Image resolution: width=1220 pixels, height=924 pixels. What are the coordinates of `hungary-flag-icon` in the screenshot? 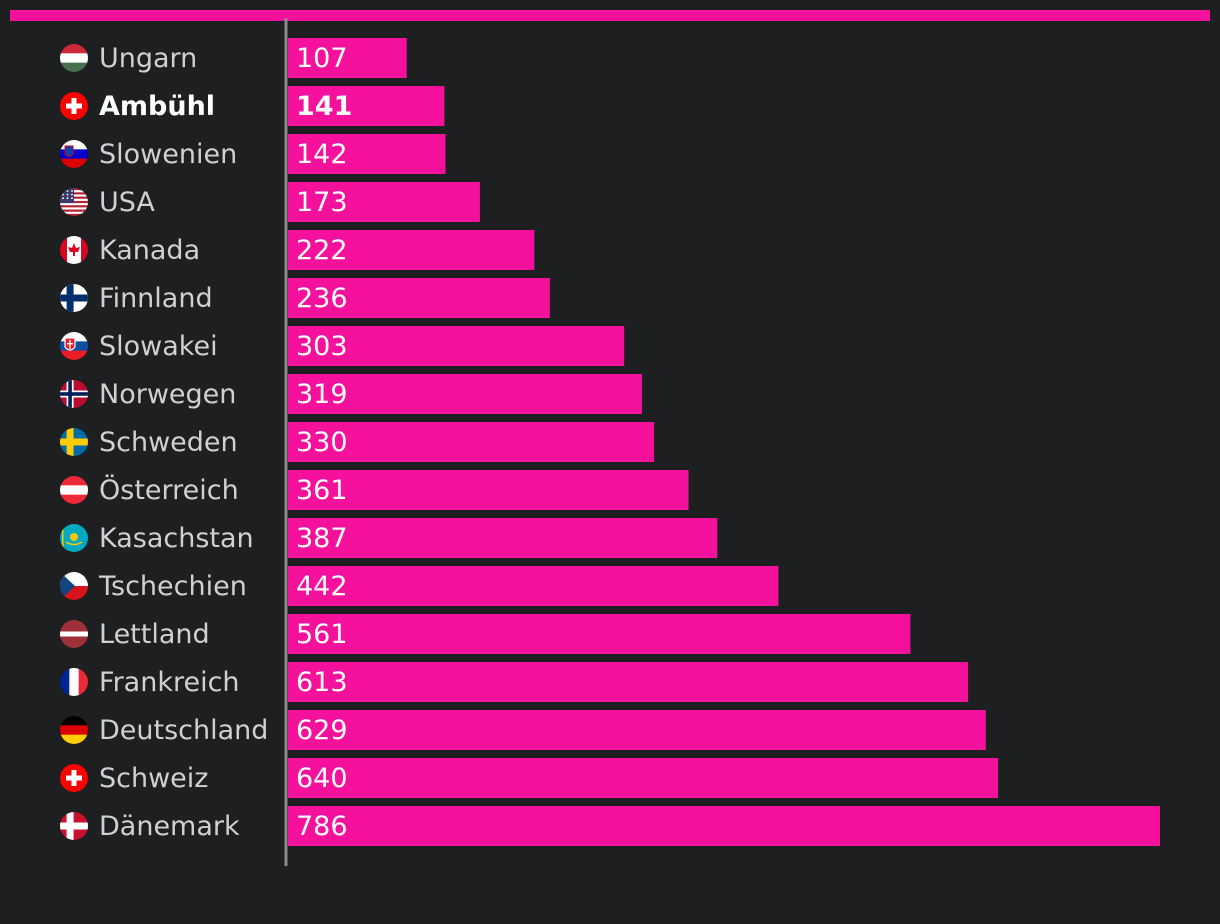 It's located at (74, 58).